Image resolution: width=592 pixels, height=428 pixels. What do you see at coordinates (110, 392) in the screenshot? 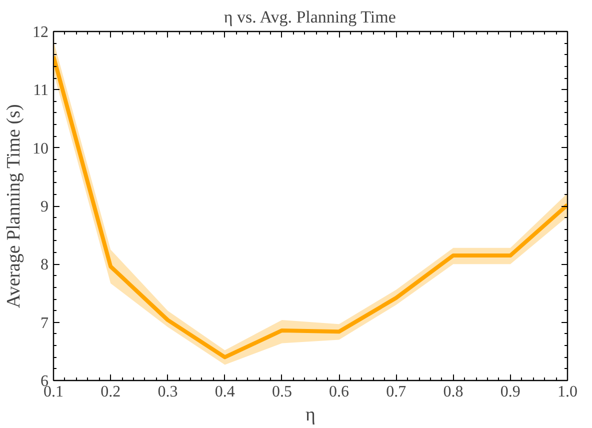
I see `x-tick-label: 0.2` at bounding box center [110, 392].